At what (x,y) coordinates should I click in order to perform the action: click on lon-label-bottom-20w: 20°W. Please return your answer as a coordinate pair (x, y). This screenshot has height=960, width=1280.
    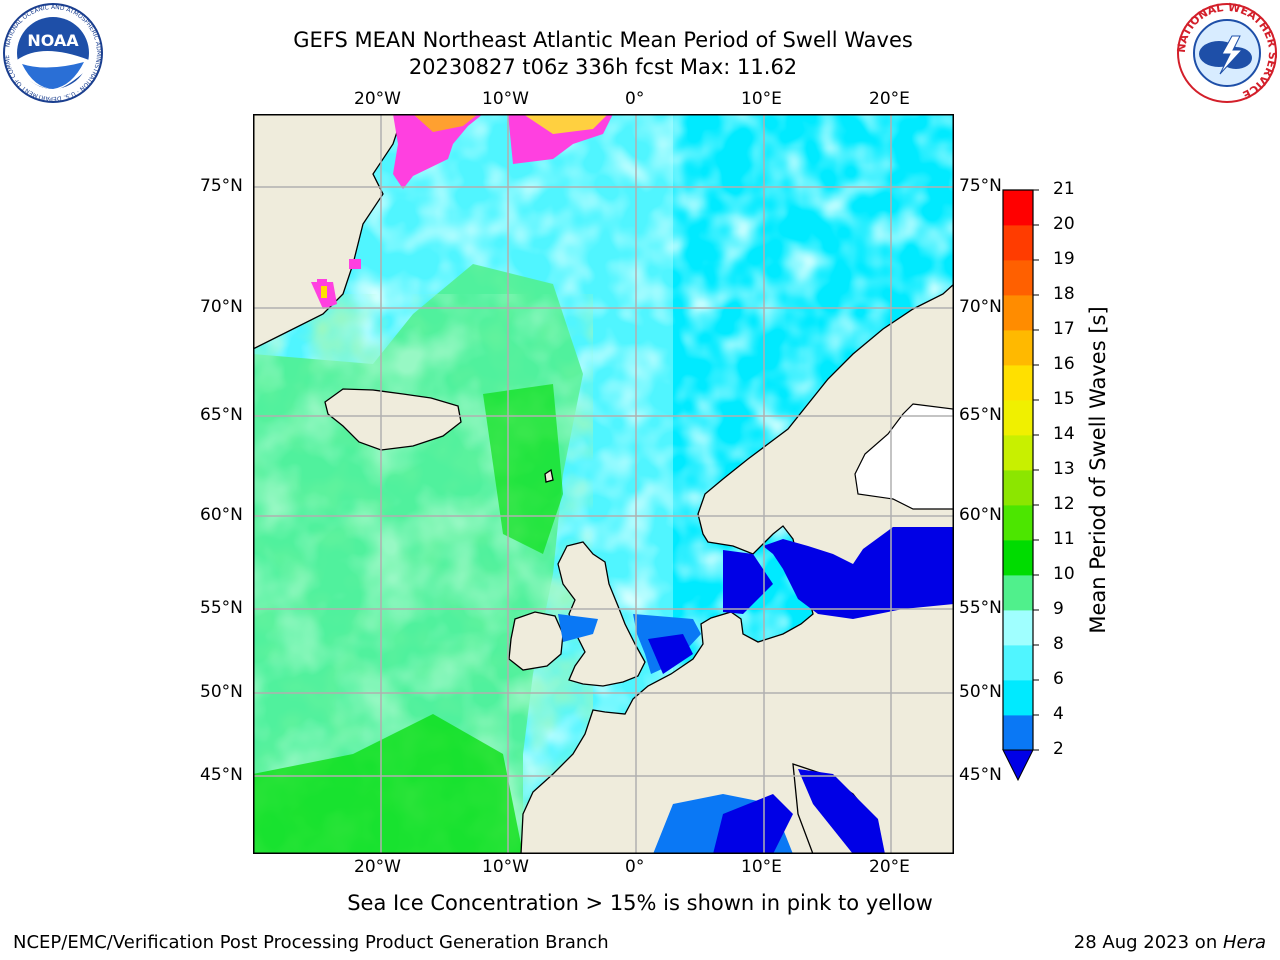
    Looking at the image, I should click on (377, 867).